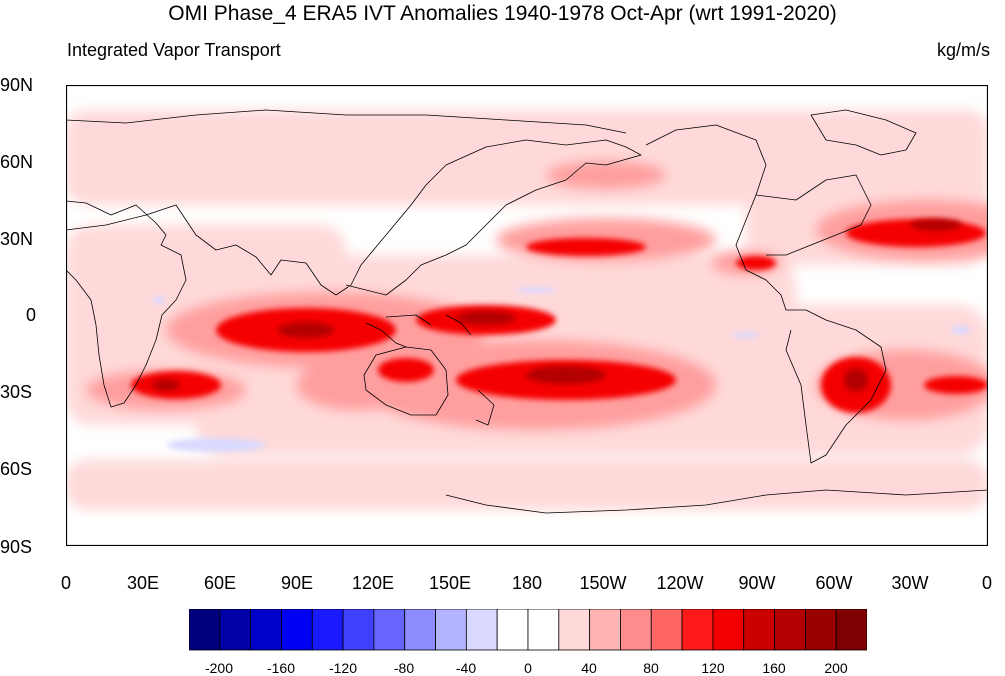  I want to click on colorbar-tick-label: 120, so click(713, 668).